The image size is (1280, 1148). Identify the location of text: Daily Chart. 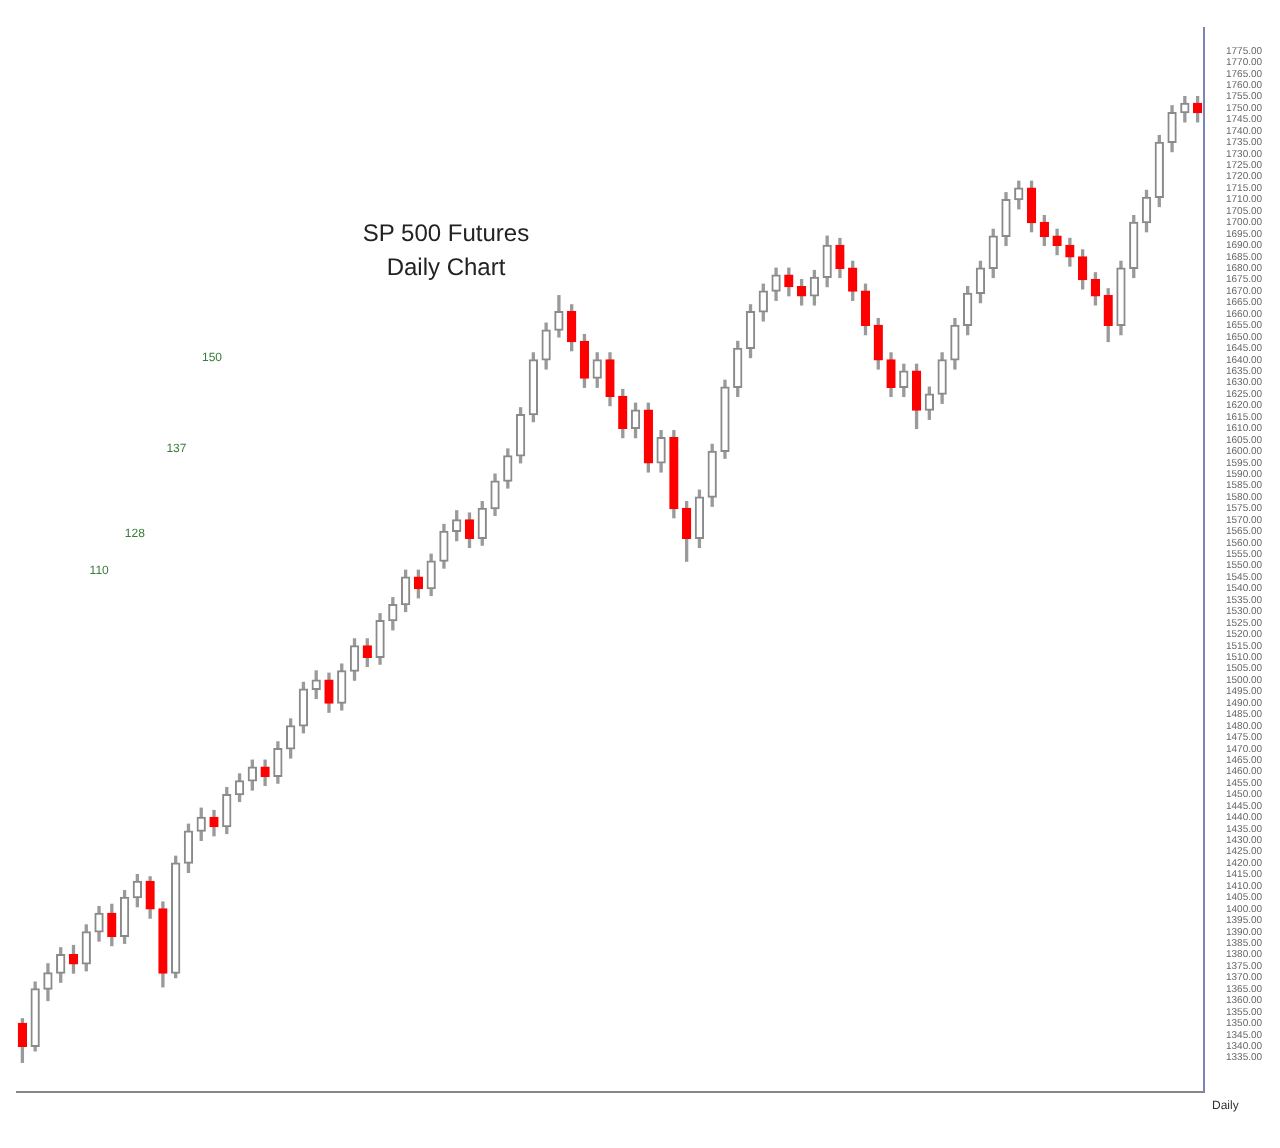
(446, 266).